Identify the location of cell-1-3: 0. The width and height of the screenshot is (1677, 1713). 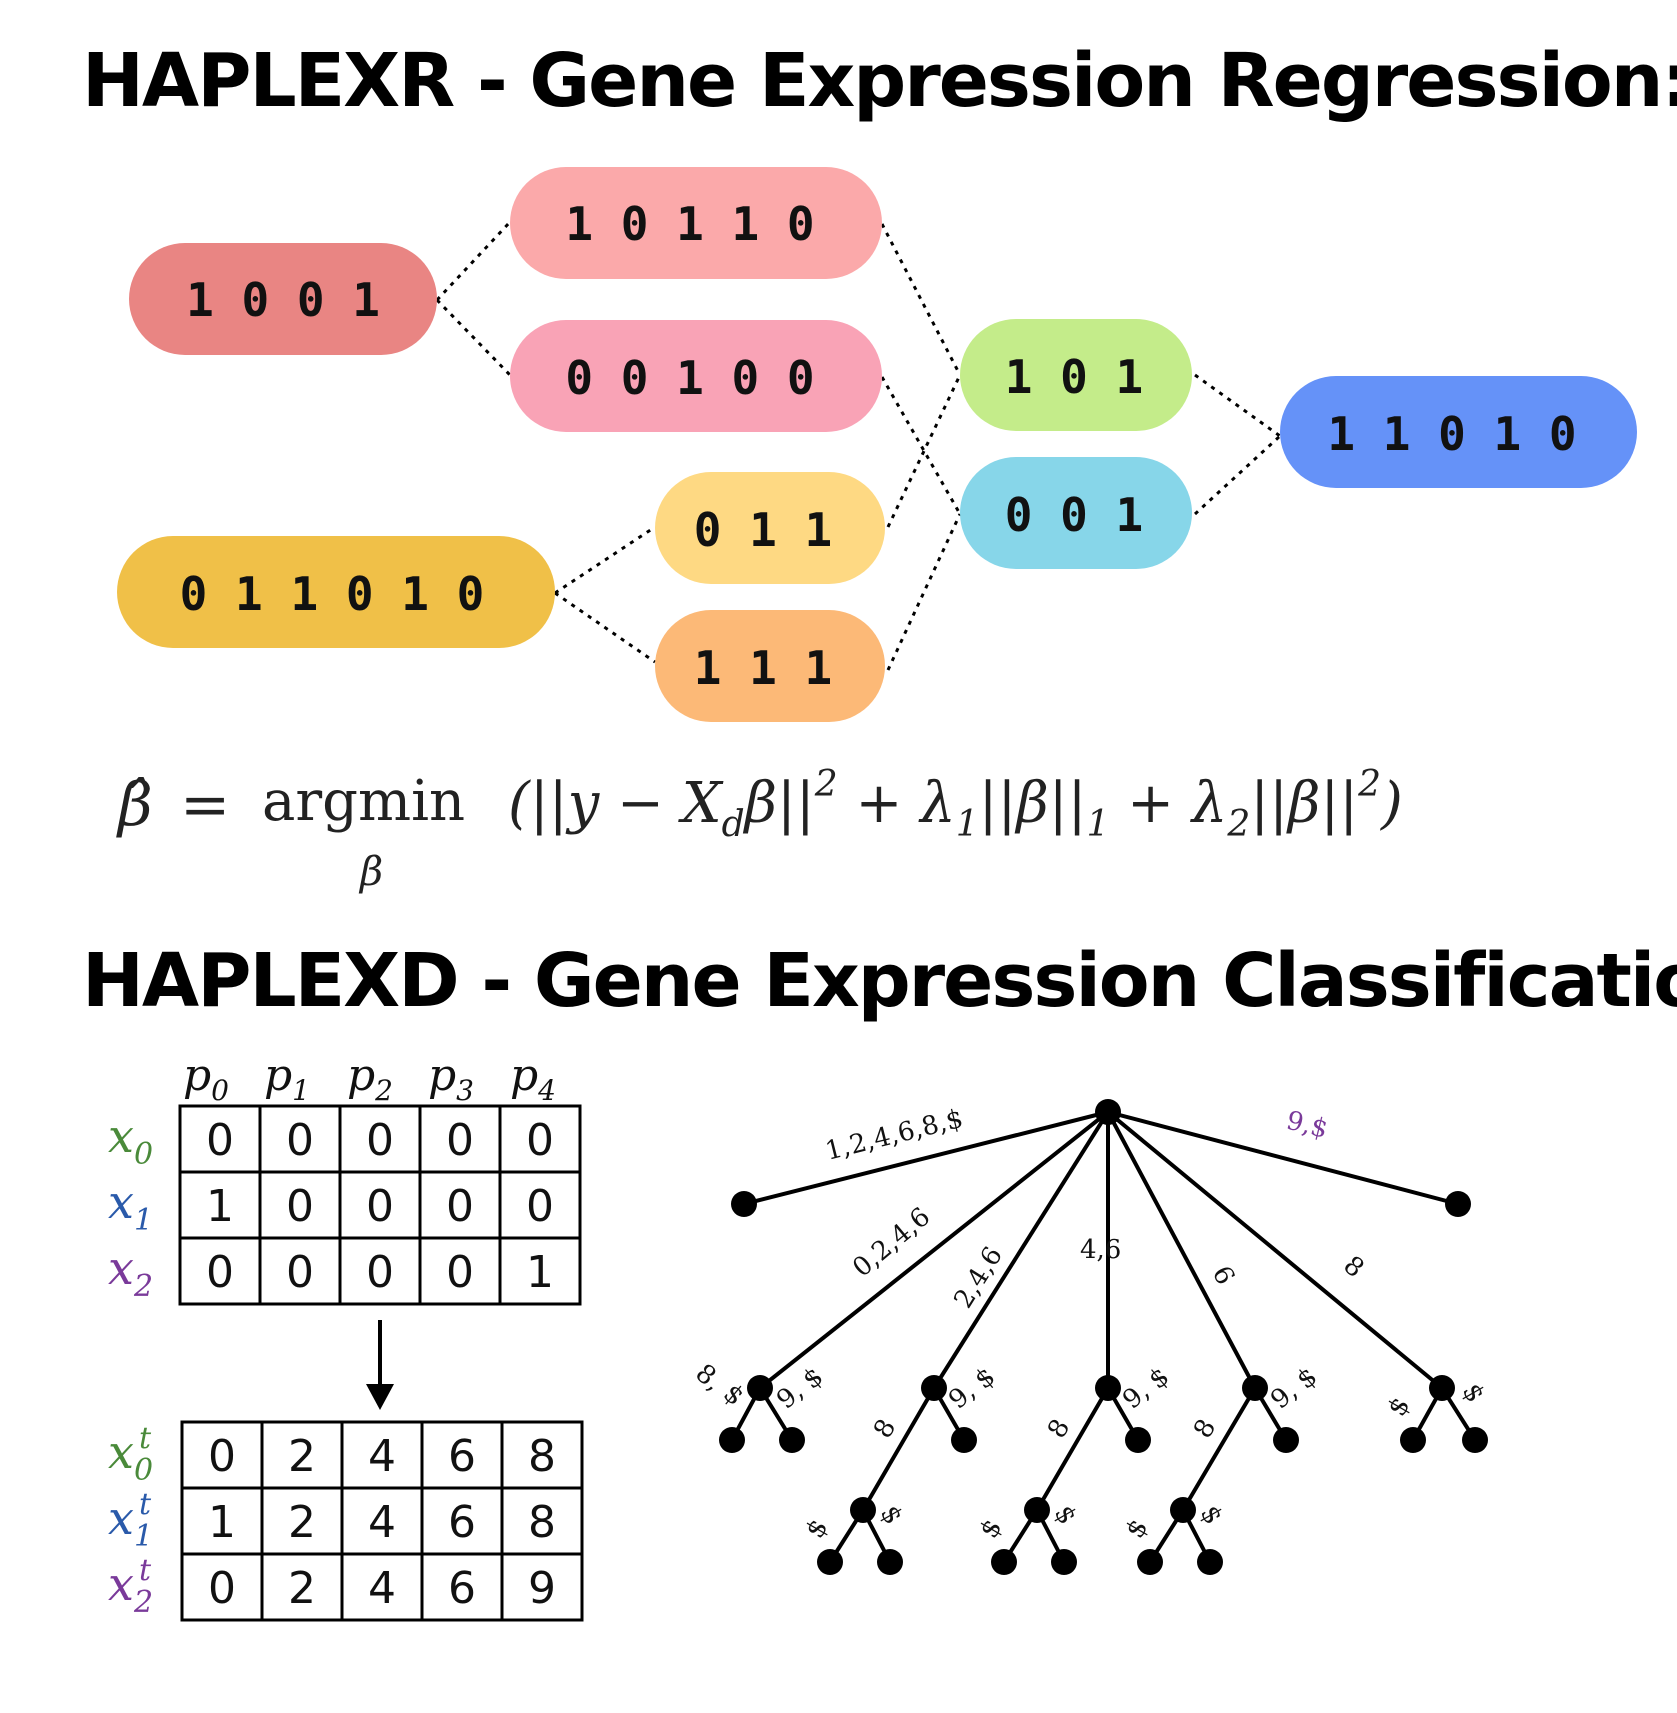
(460, 1206).